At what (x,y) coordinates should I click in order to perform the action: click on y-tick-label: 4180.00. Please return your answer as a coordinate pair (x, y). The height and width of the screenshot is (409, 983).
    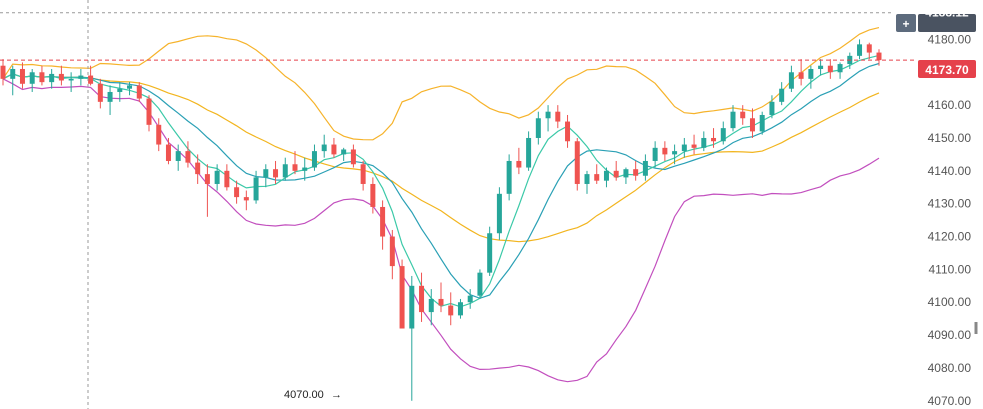
    Looking at the image, I should click on (950, 39).